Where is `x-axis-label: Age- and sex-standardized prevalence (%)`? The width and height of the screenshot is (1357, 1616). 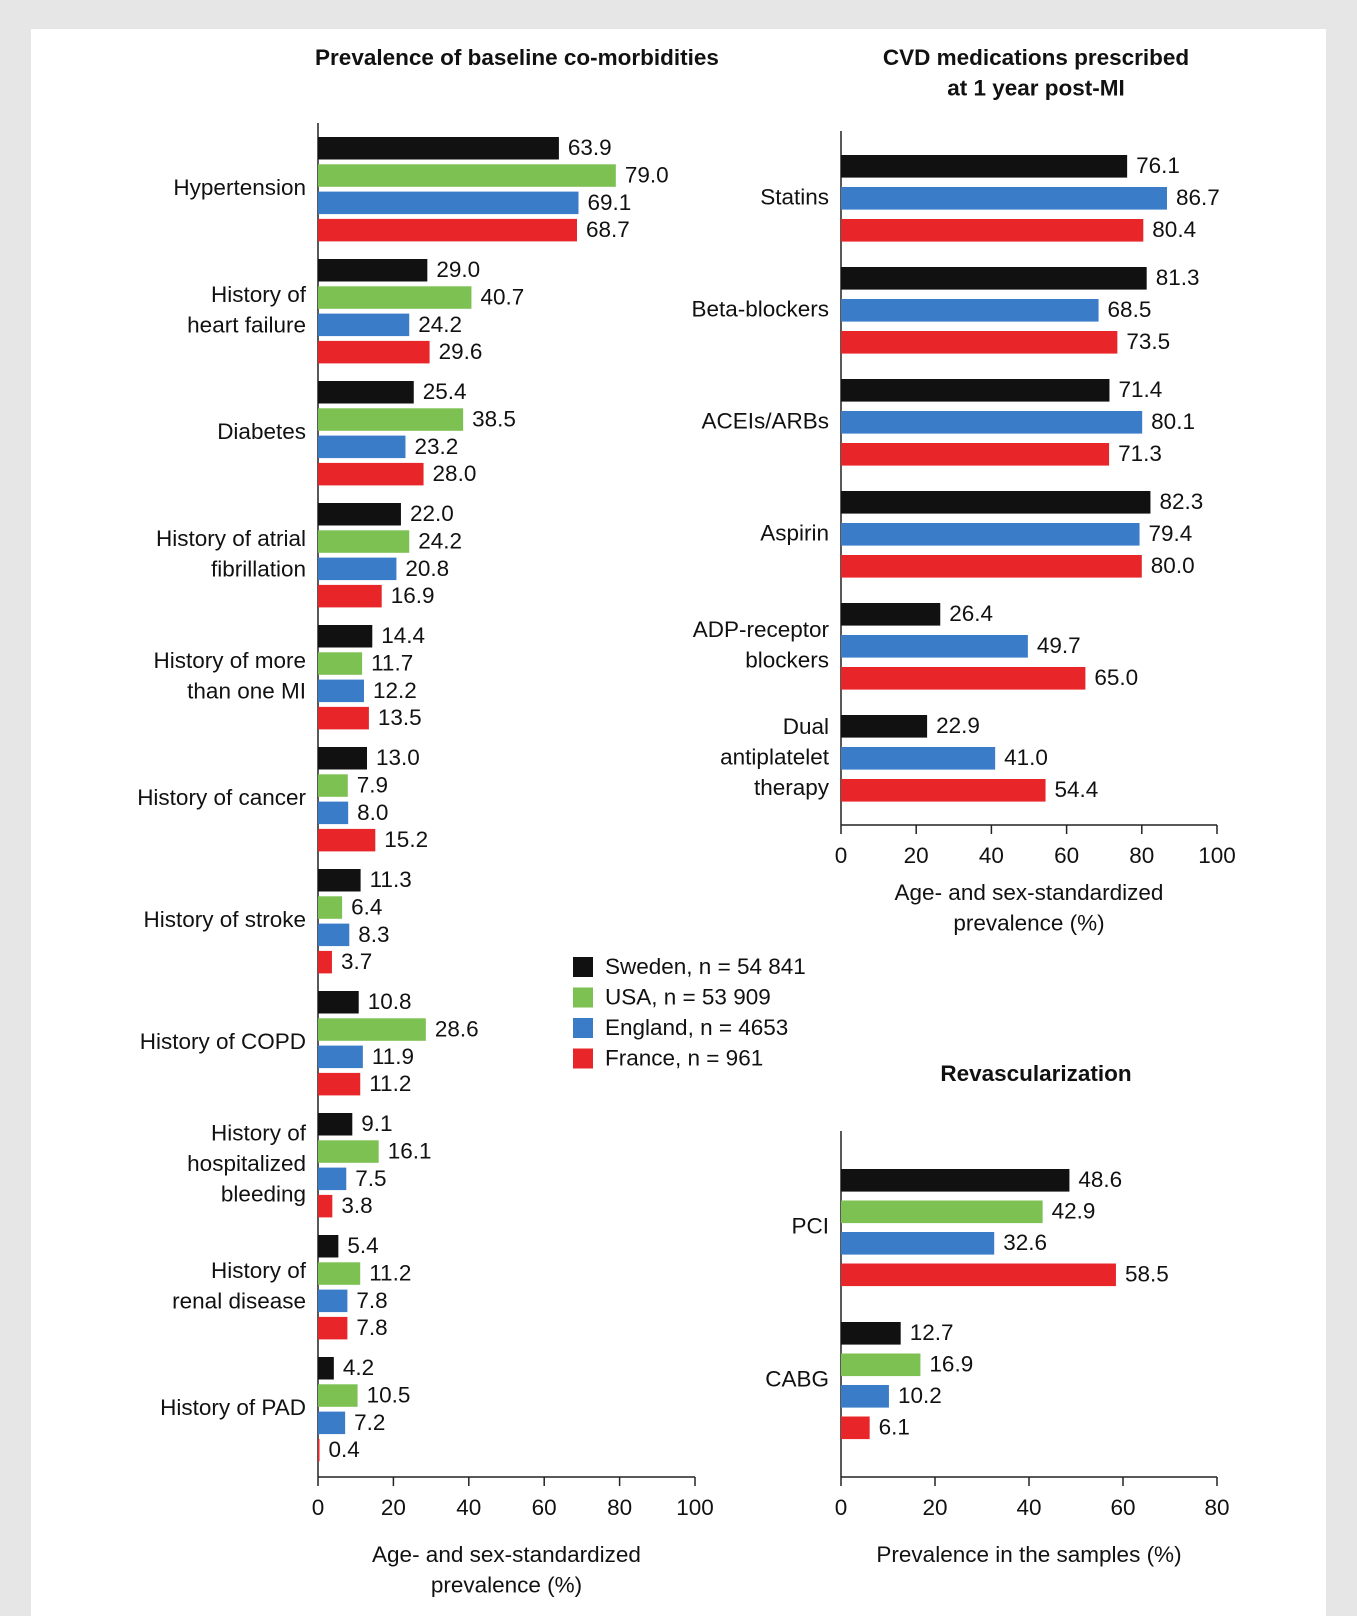 x-axis-label: Age- and sex-standardized prevalence (%) is located at coordinates (506, 1570).